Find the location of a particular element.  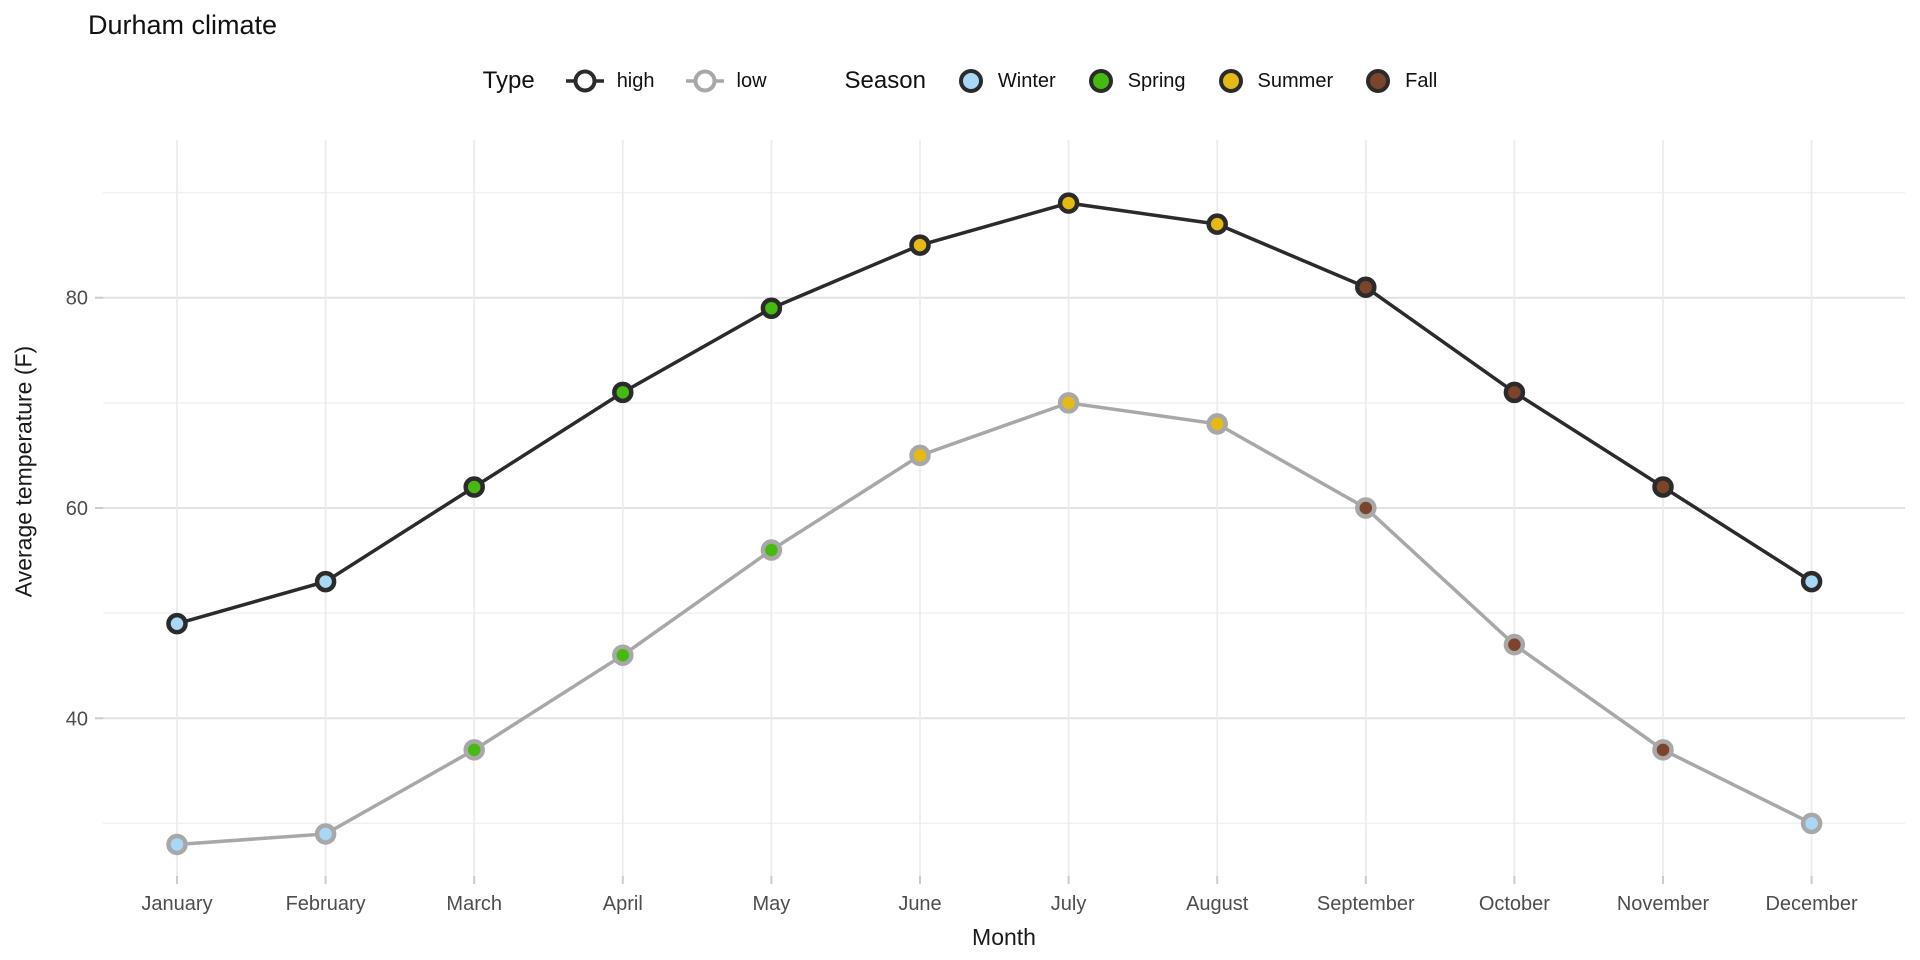

x-tick-label-june: June is located at coordinates (919, 904).